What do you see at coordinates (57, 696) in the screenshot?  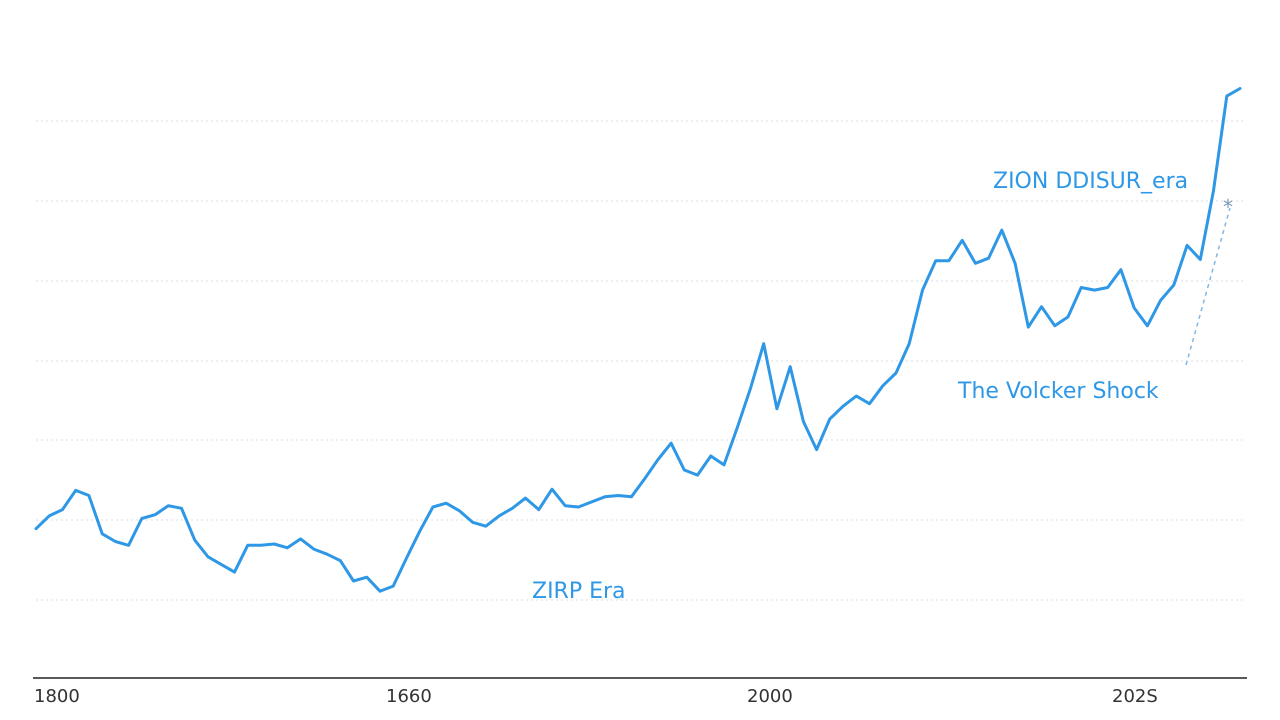 I see `x-tick-label: 1800` at bounding box center [57, 696].